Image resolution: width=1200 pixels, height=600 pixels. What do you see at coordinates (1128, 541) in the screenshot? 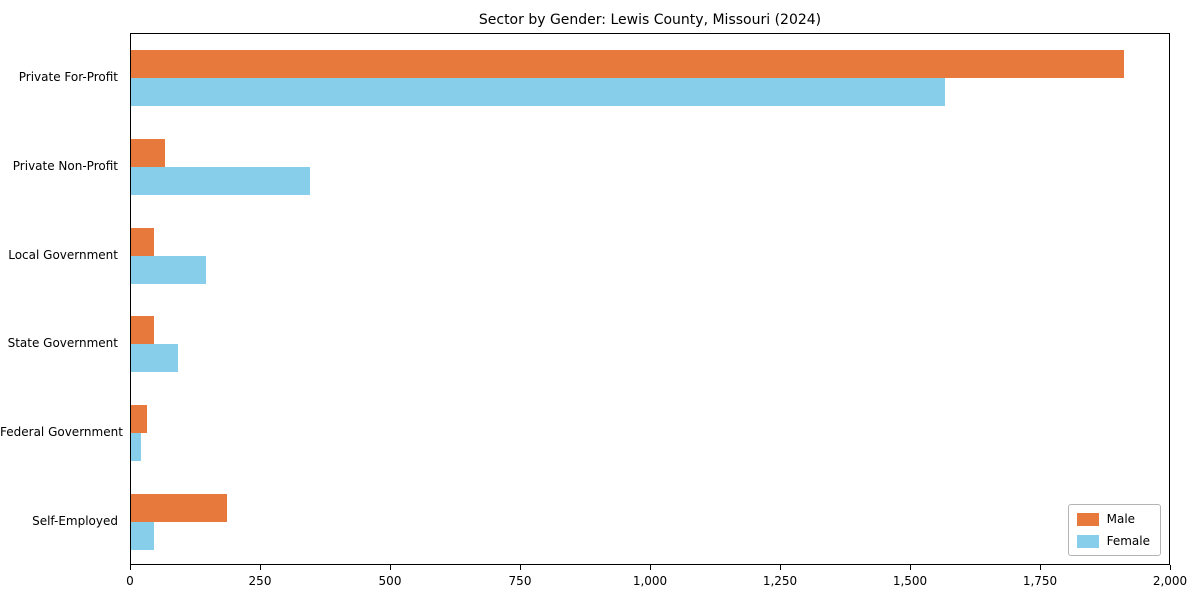
I see `legend-label-female: Female` at bounding box center [1128, 541].